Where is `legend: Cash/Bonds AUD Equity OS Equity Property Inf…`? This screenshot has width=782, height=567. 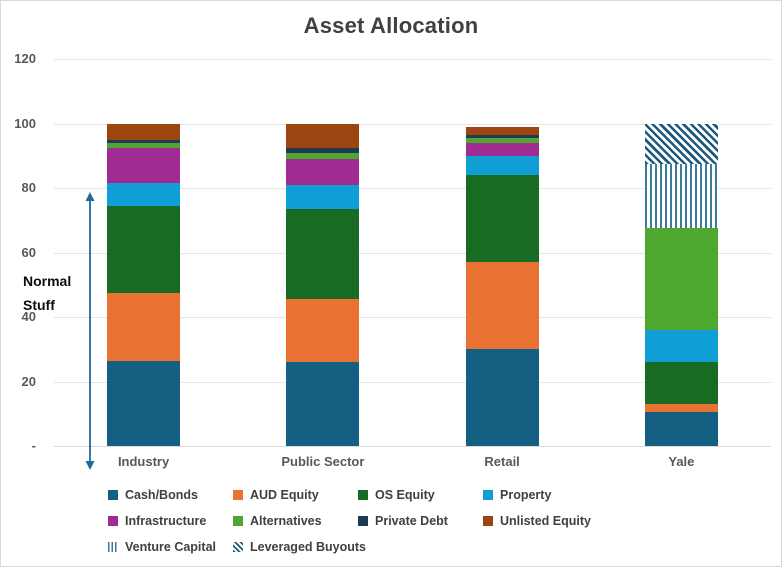 legend: Cash/Bonds AUD Equity OS Equity Property Inf… is located at coordinates (391, 521).